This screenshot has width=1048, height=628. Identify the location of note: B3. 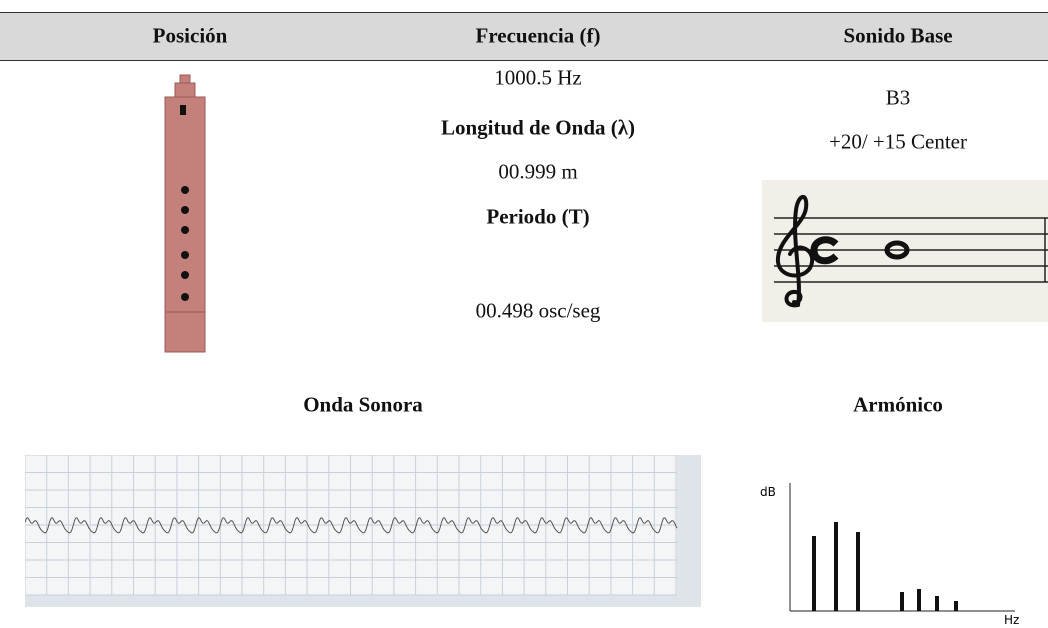
(898, 97).